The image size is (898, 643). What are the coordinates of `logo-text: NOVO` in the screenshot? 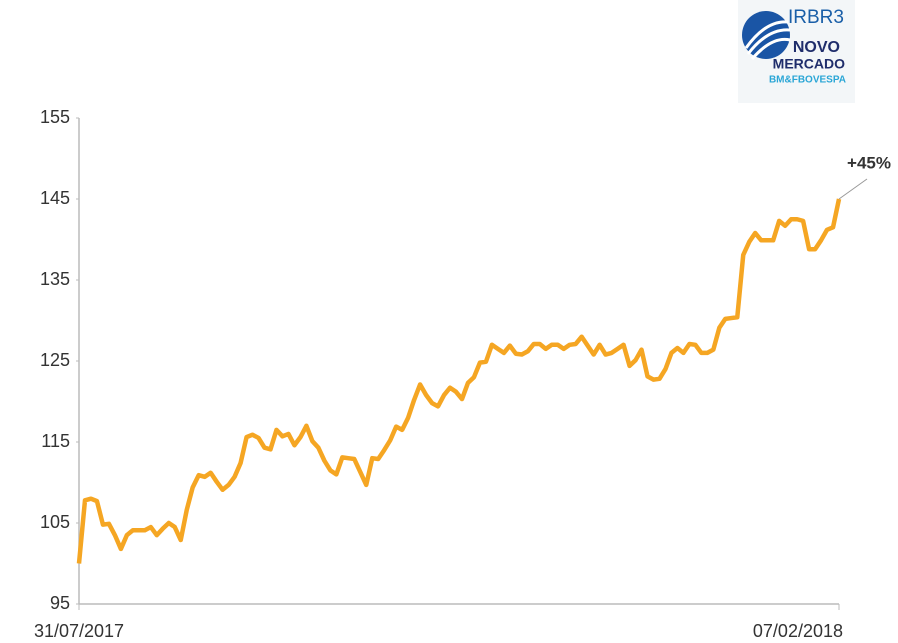 It's located at (816, 47).